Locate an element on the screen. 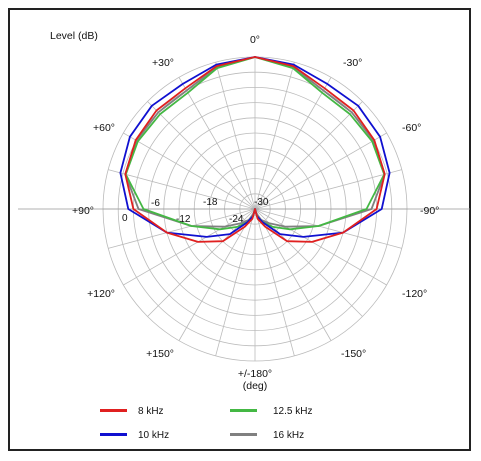 This screenshot has height=461, width=481. angle-label: +60° is located at coordinates (104, 128).